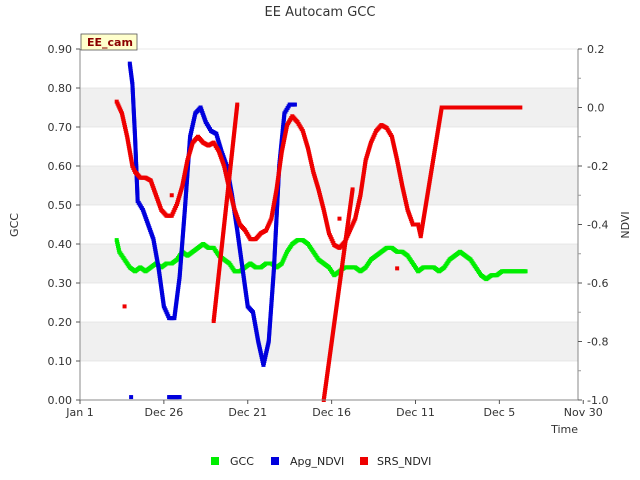 The image size is (640, 480). What do you see at coordinates (60, 88) in the screenshot?
I see `left-tick-label: 0.80` at bounding box center [60, 88].